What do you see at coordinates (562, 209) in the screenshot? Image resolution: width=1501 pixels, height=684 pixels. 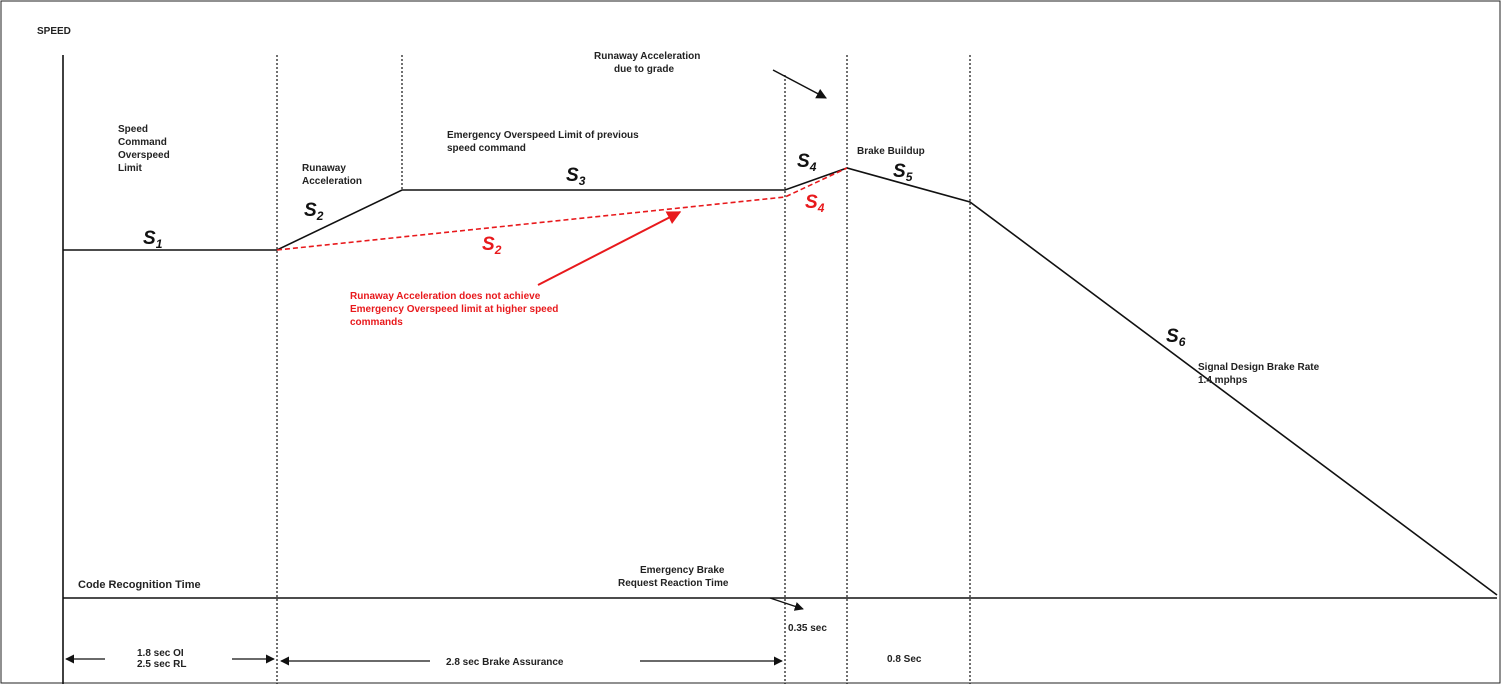 I see `red-alternate-profile` at bounding box center [562, 209].